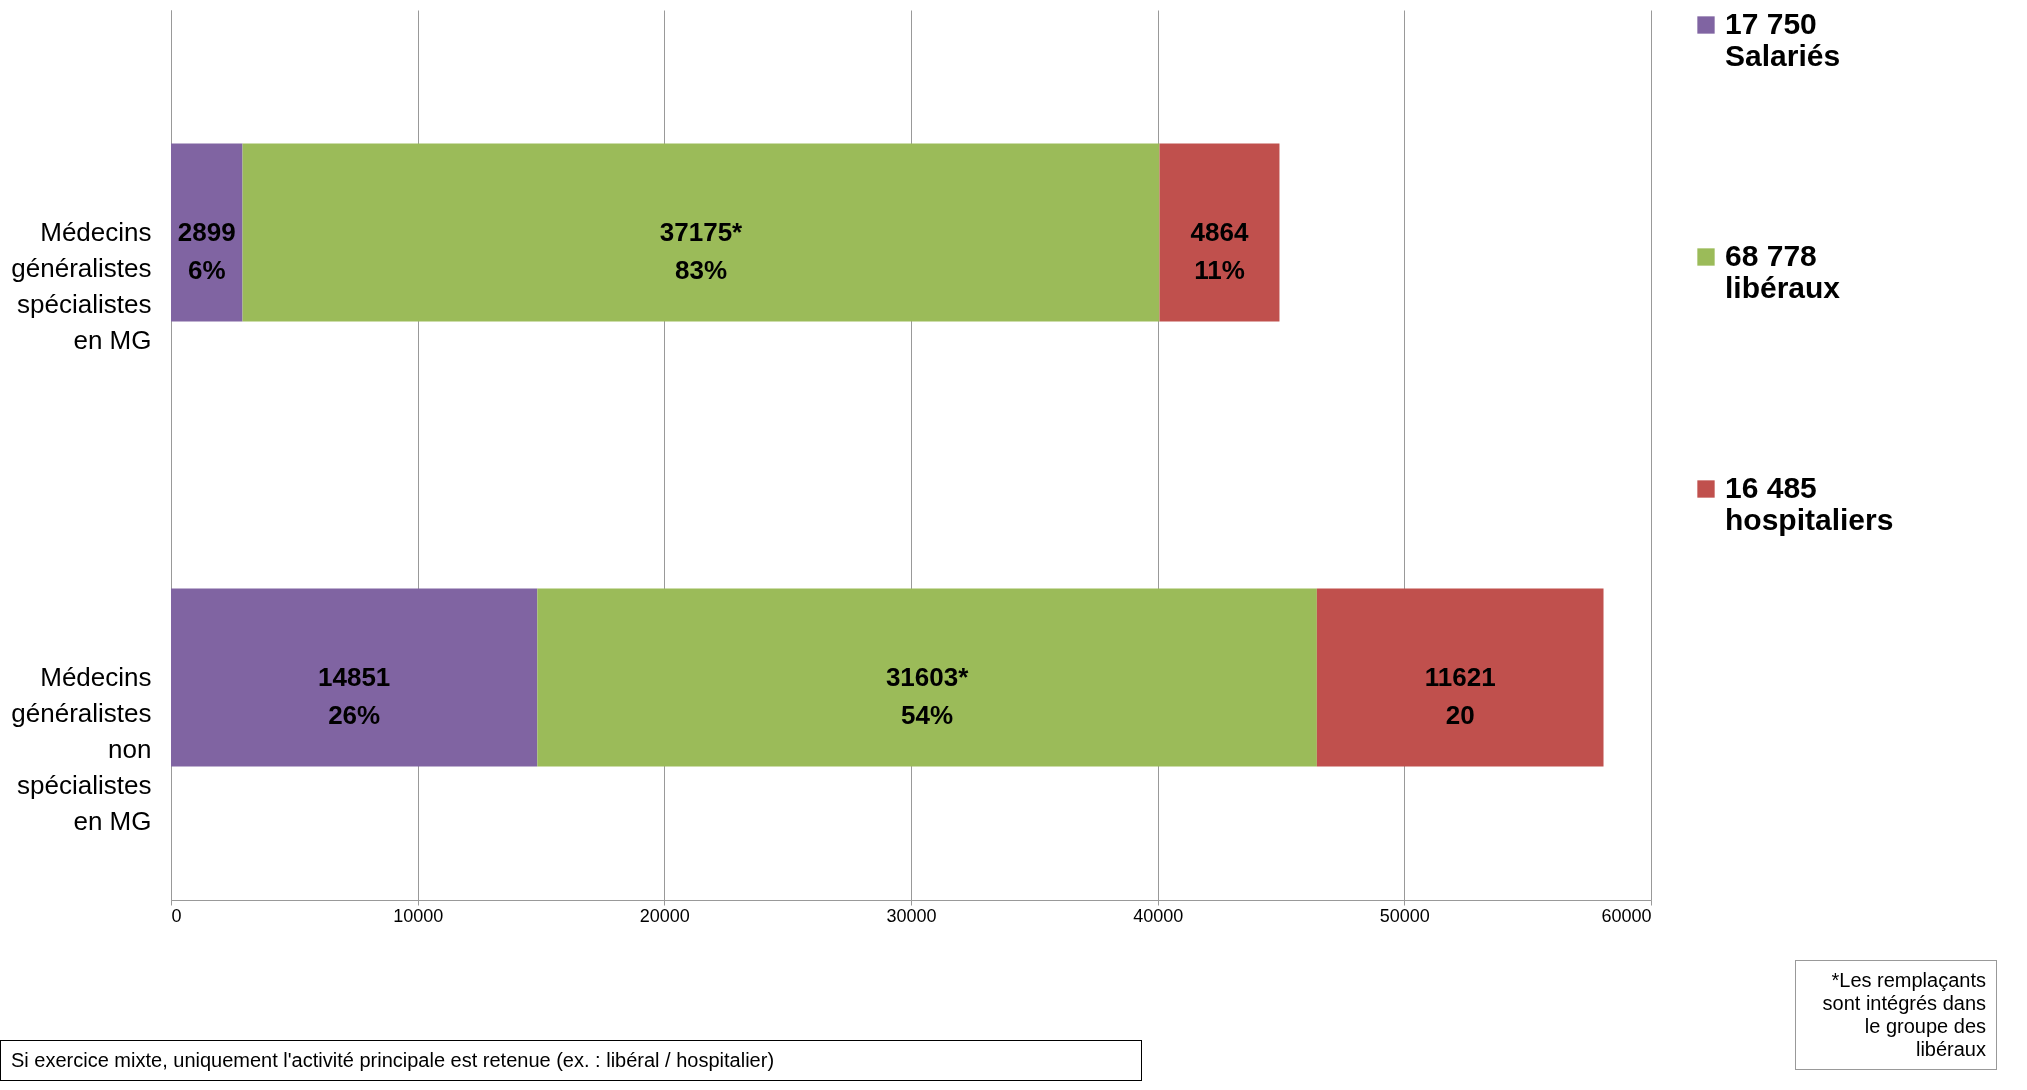  Describe the element at coordinates (176, 915) in the screenshot. I see `x-tick-label: 0` at that location.